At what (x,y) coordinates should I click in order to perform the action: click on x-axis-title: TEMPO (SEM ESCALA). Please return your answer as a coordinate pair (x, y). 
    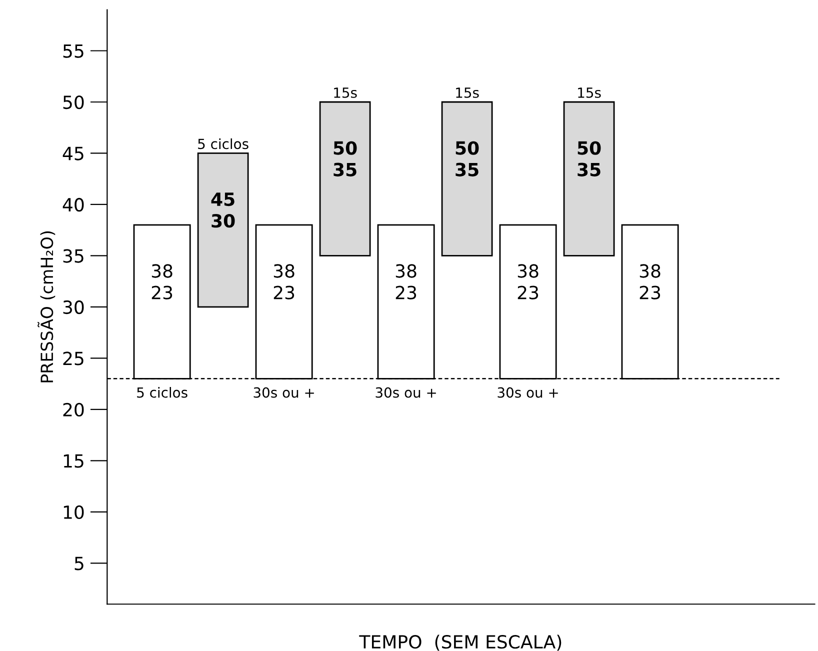
    Looking at the image, I should click on (460, 642).